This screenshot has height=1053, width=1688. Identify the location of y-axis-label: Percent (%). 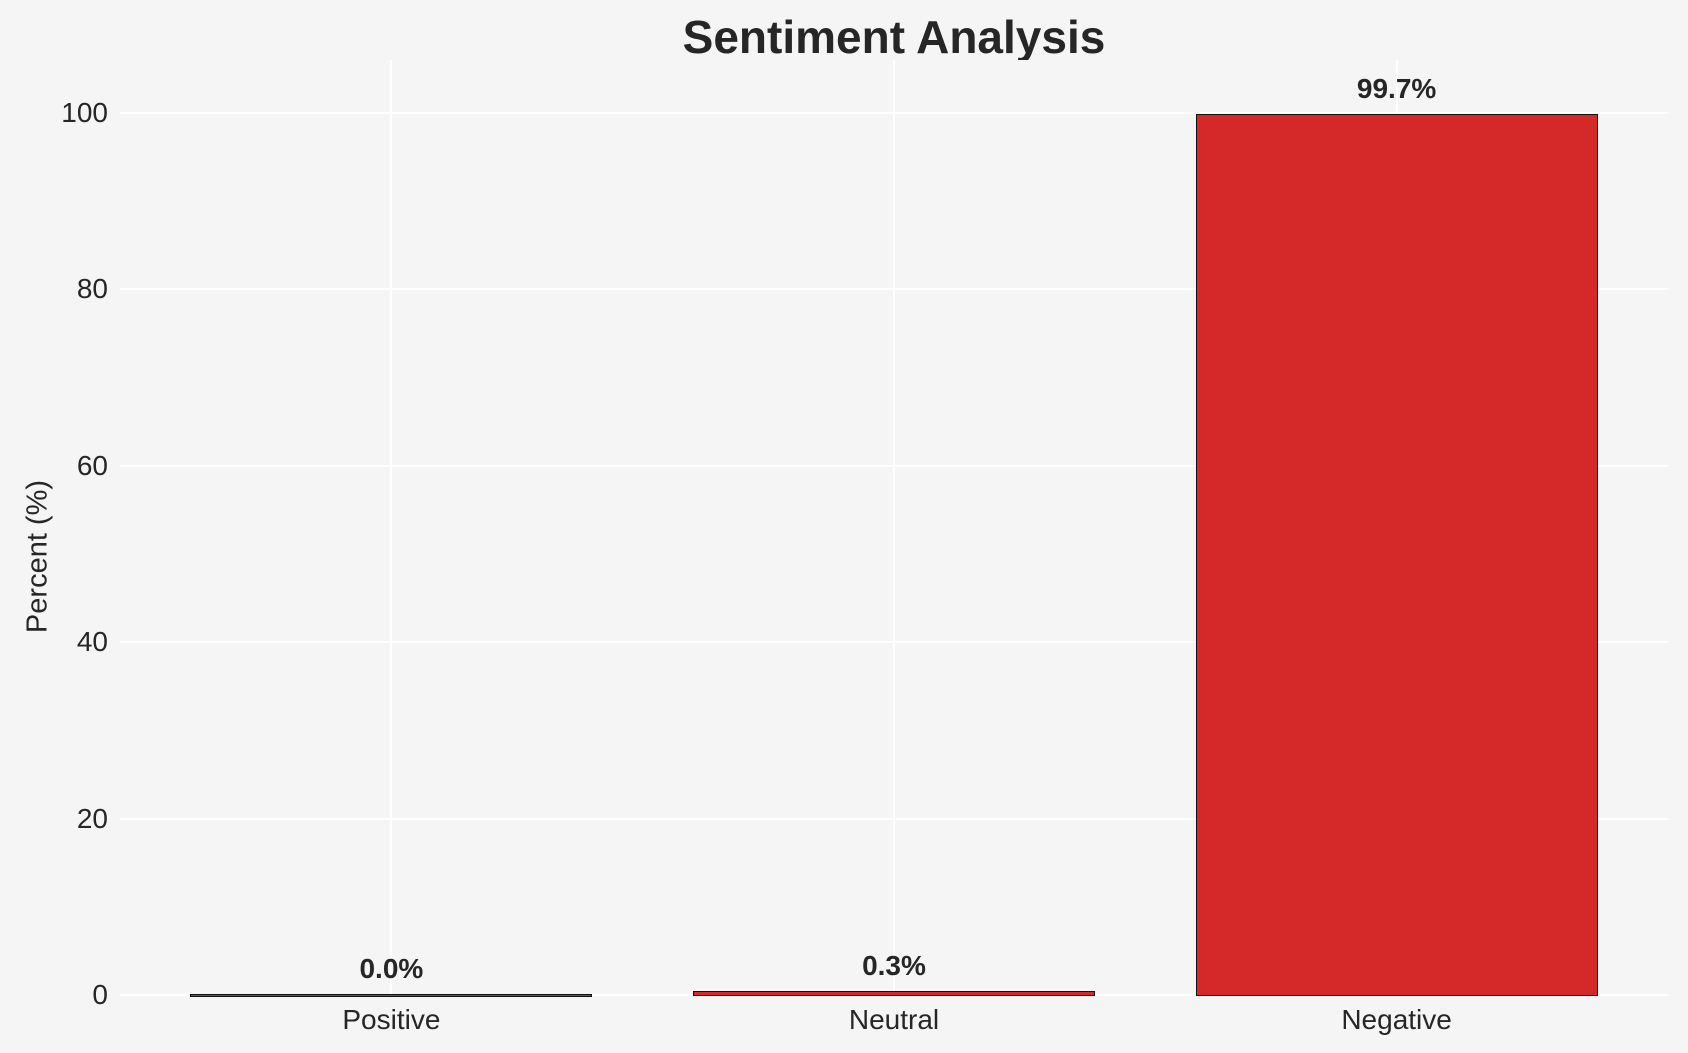
(37, 556).